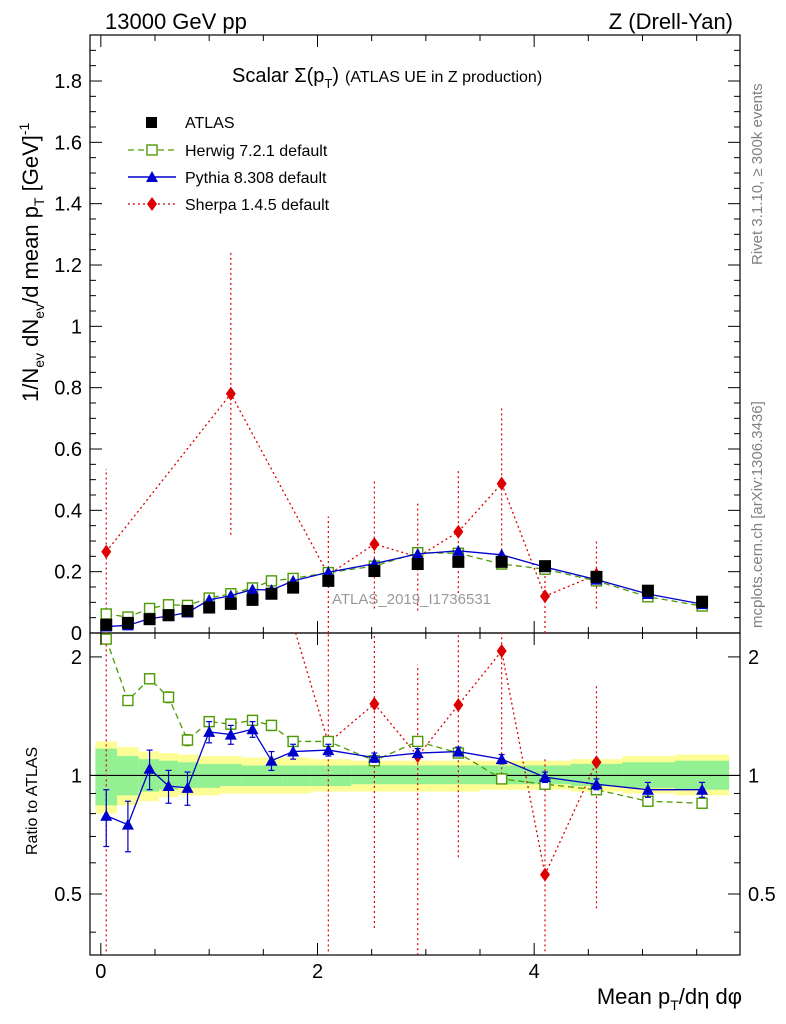 The width and height of the screenshot is (786, 1024). What do you see at coordinates (669, 998) in the screenshot?
I see `x-axis-label: Mean pT/dη dφ` at bounding box center [669, 998].